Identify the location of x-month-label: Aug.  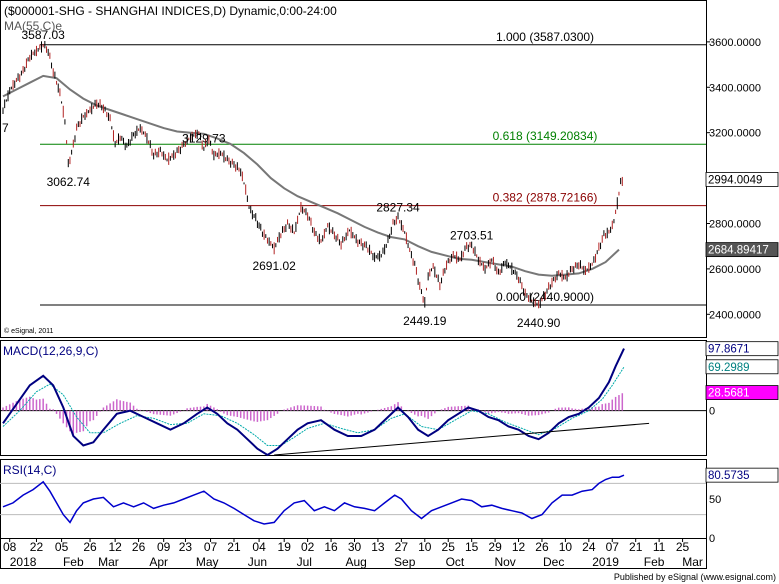
(355, 562).